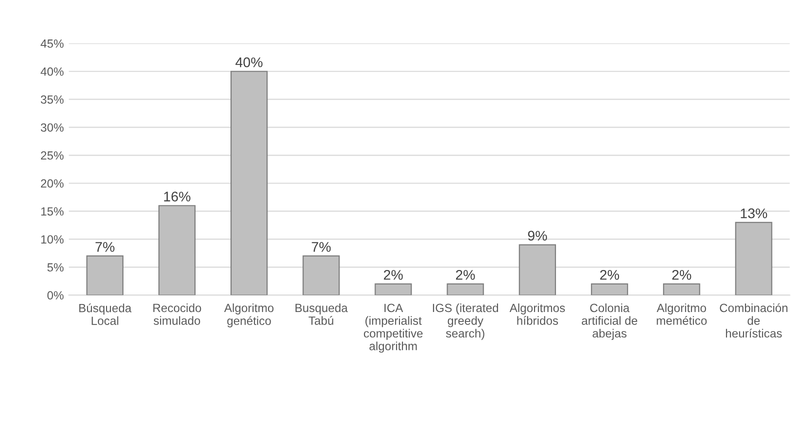 The image size is (810, 434). Describe the element at coordinates (177, 197) in the screenshot. I see `data-label: 16%` at that location.